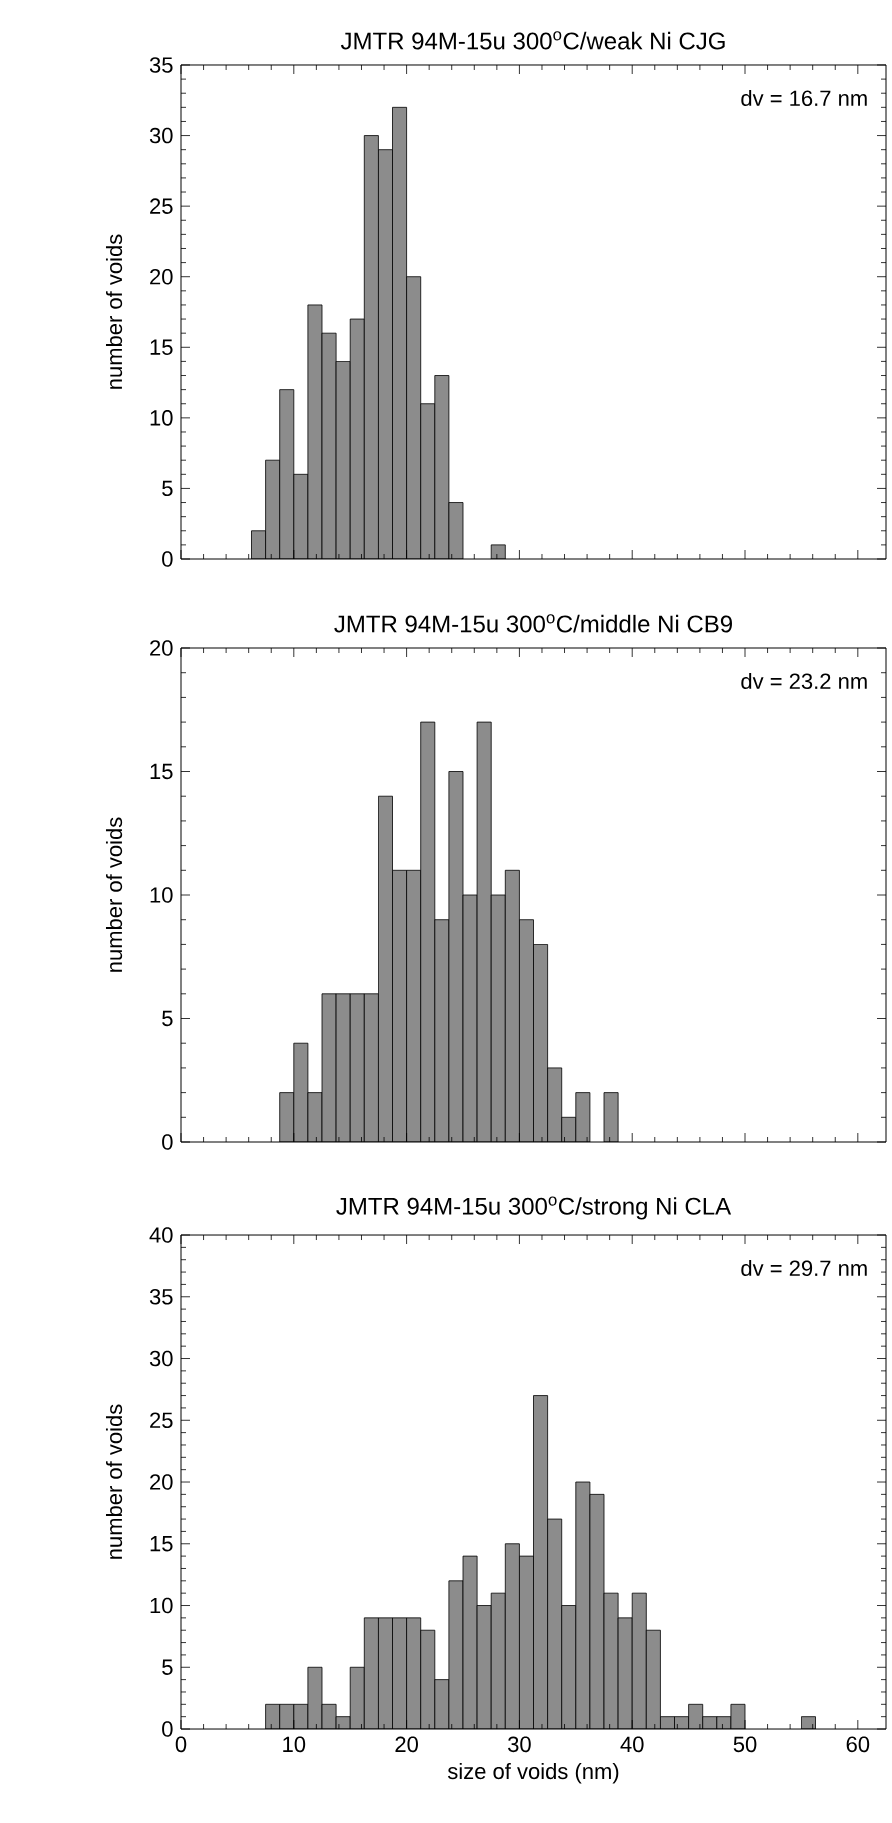  What do you see at coordinates (294, 1744) in the screenshot?
I see `x-tick-label: 10` at bounding box center [294, 1744].